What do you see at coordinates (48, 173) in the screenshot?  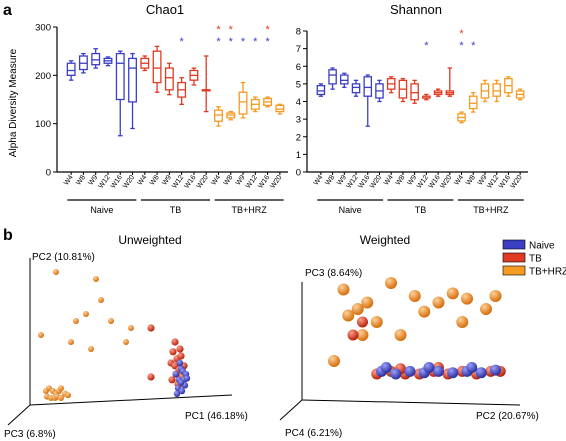 I see `y-tick-label: 0` at bounding box center [48, 173].